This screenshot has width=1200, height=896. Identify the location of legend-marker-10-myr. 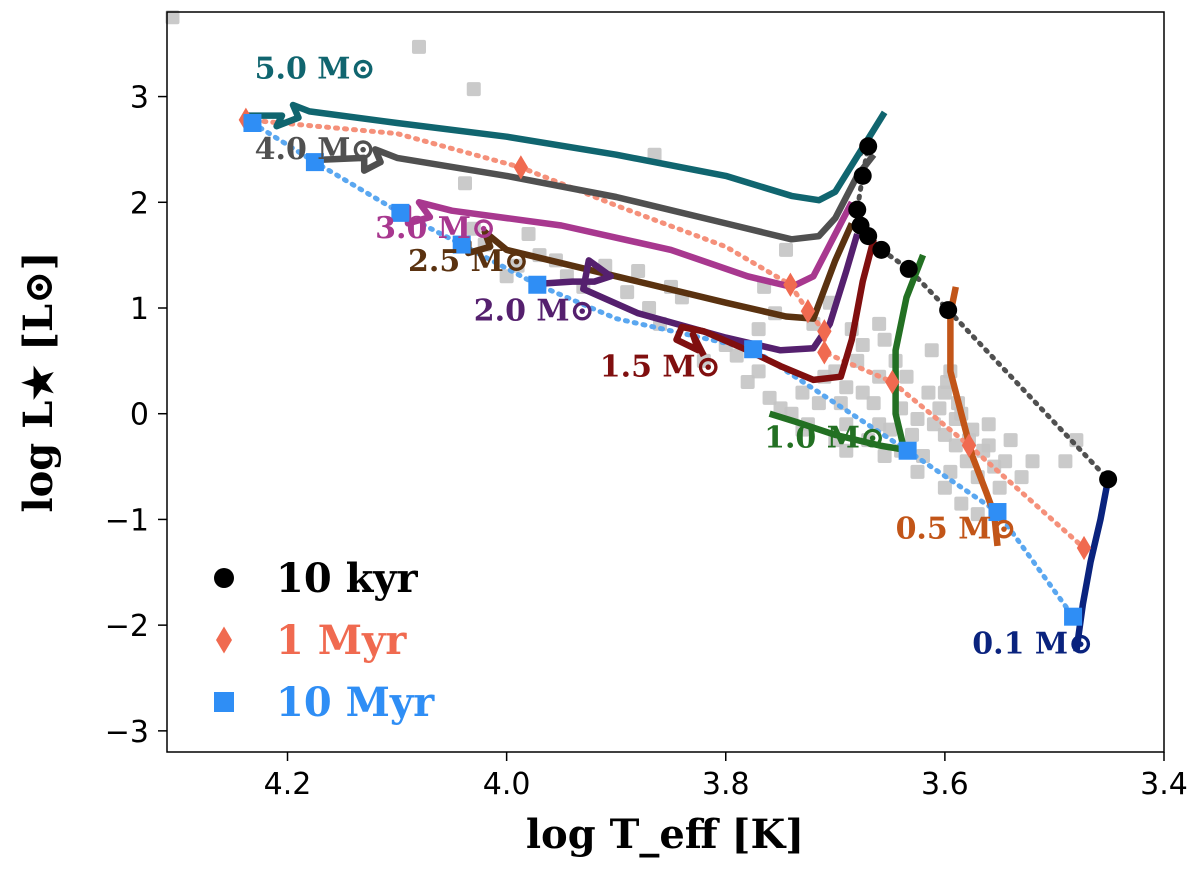
(224, 702).